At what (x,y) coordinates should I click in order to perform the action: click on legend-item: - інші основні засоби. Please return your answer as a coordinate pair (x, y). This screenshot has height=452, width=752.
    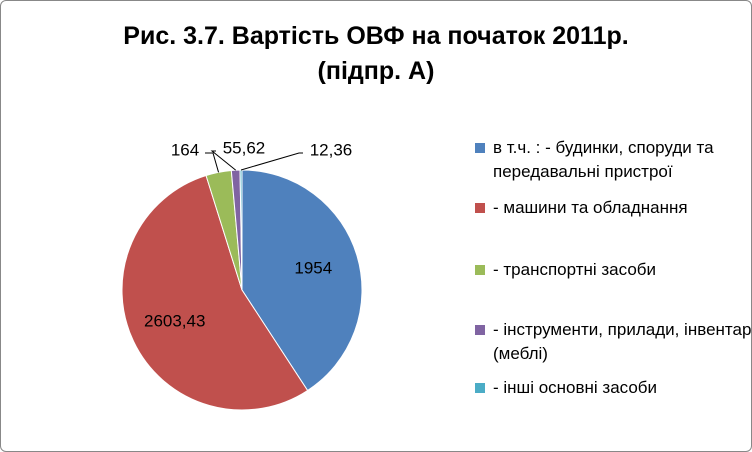
    Looking at the image, I should click on (612, 388).